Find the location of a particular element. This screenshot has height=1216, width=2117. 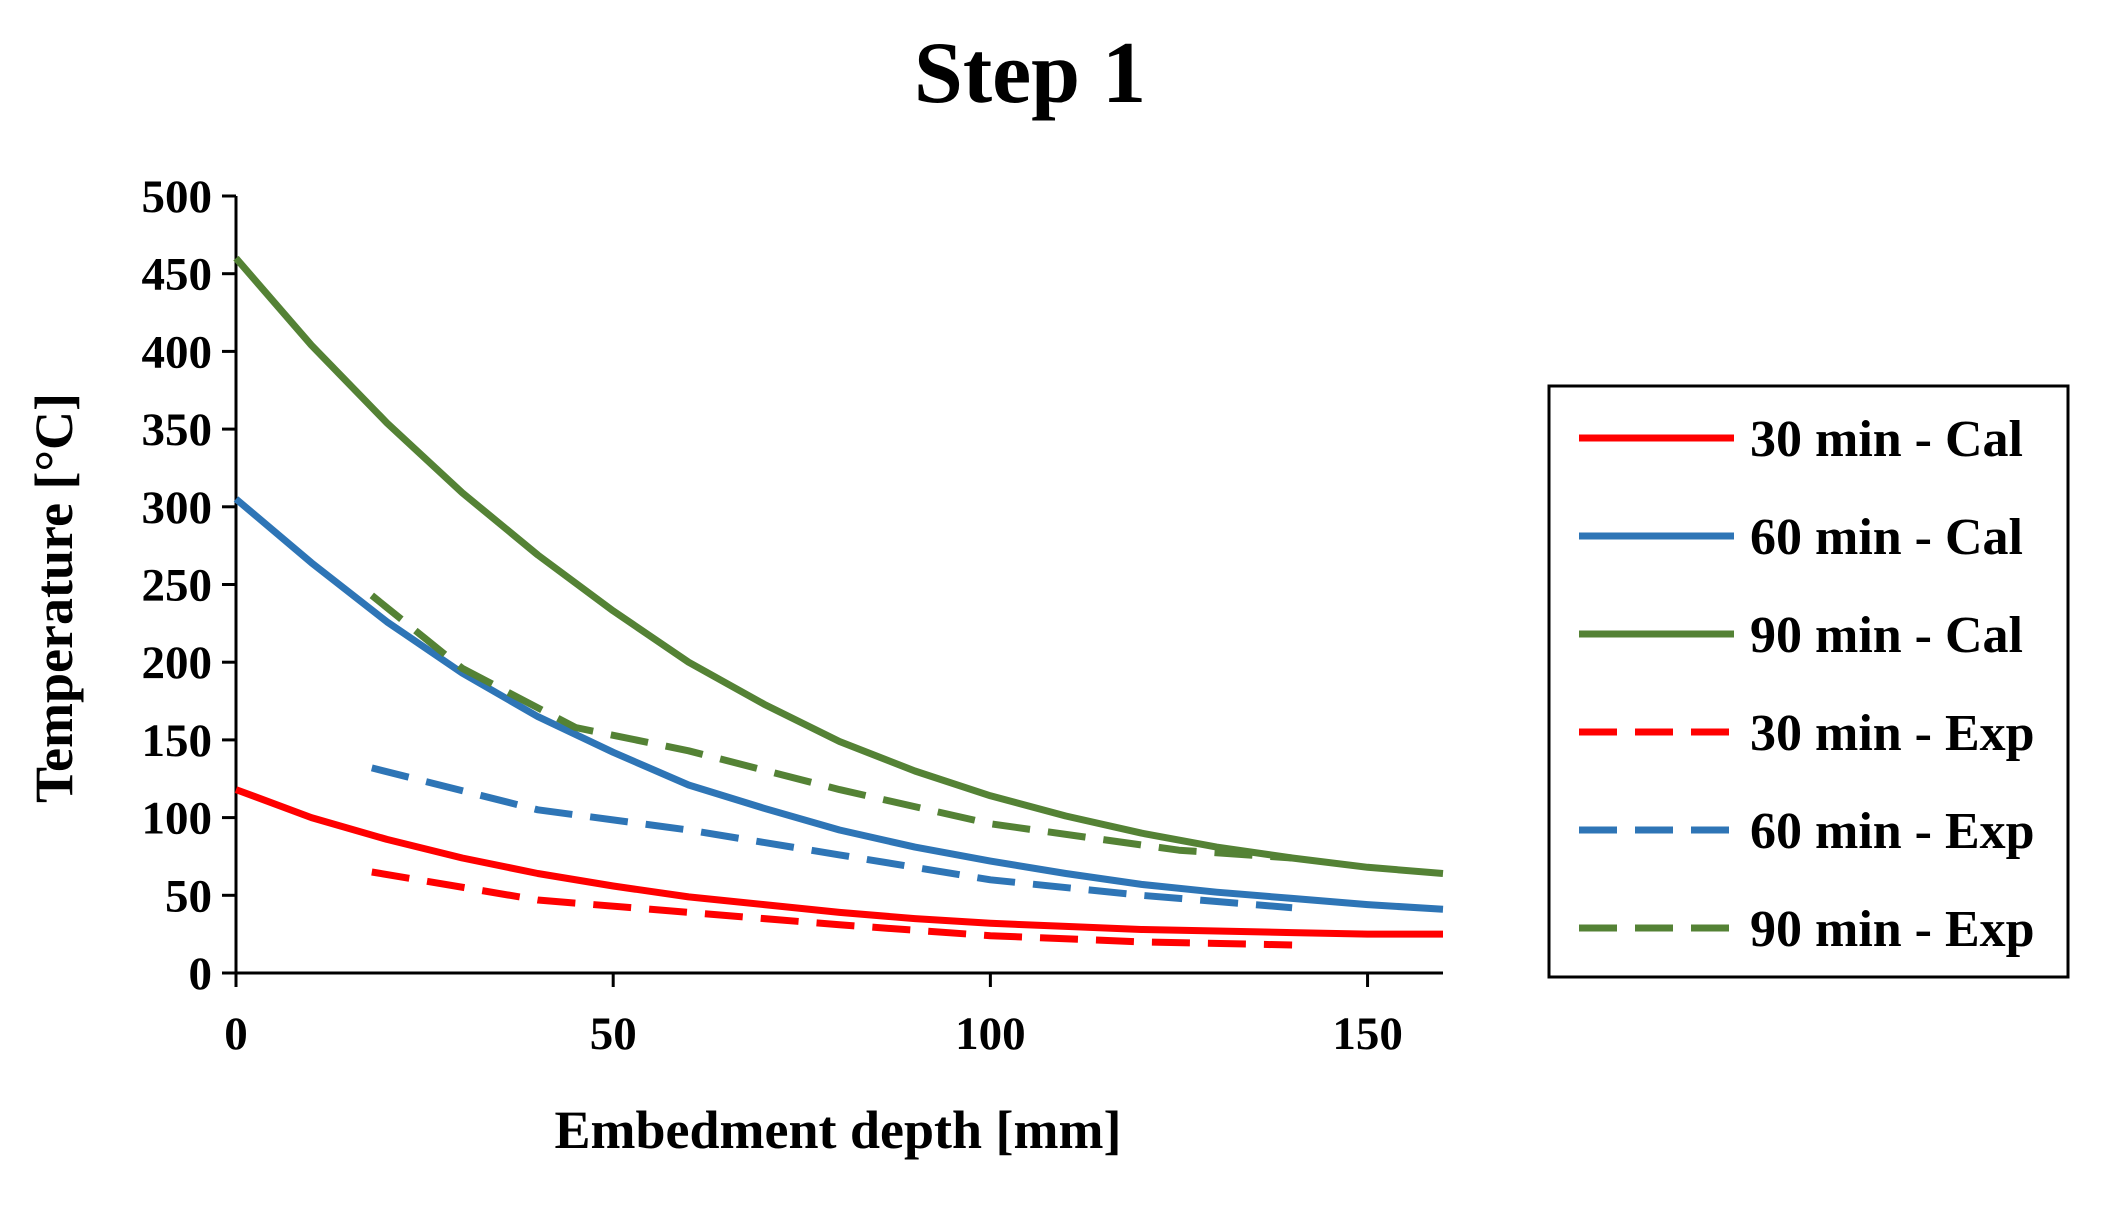

legend-label: 90 min - Exp is located at coordinates (1892, 929).